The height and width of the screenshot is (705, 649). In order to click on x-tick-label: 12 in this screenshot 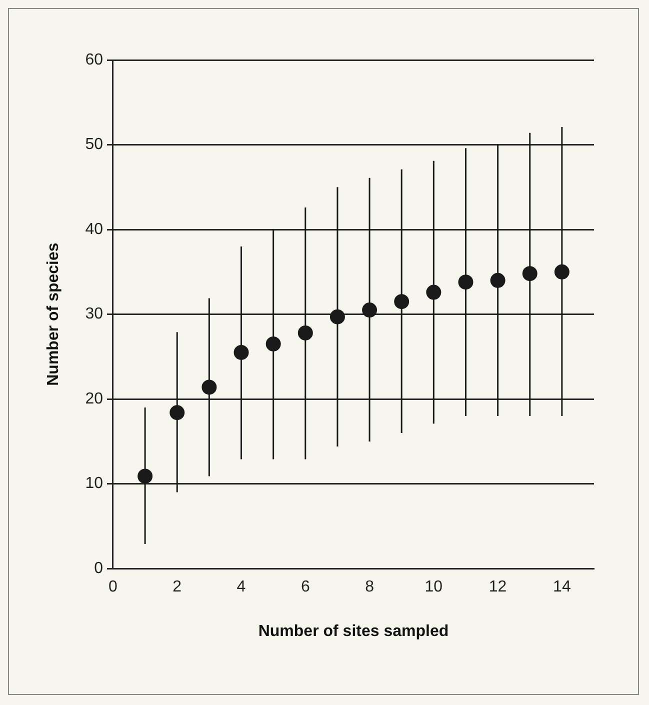, I will do `click(497, 587)`.